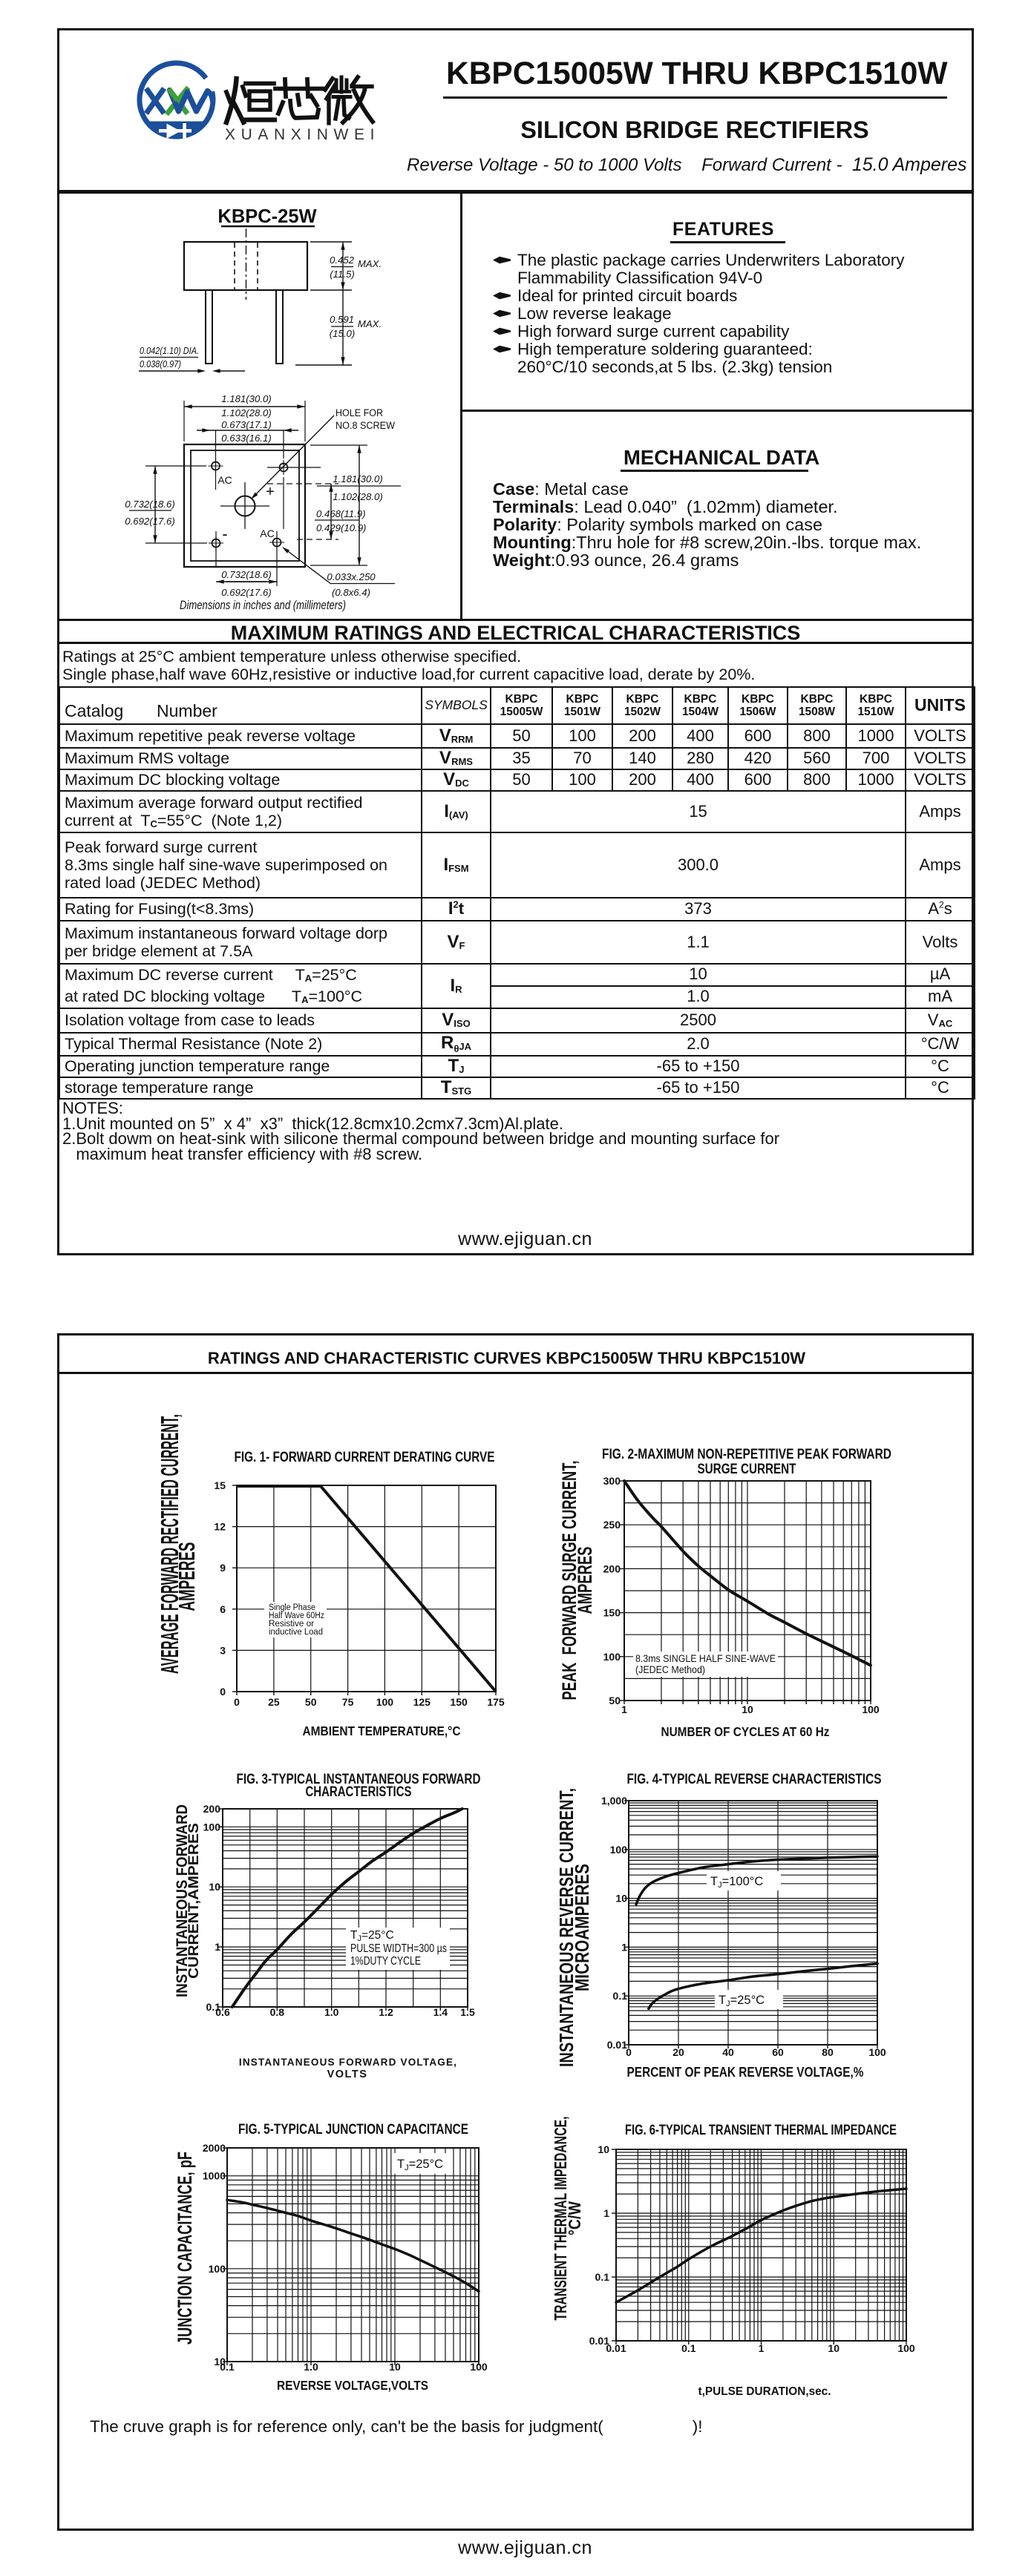  What do you see at coordinates (560, 2219) in the screenshot?
I see `svg-text: TRANSIENT THERMAL IMPEDANCE,` at bounding box center [560, 2219].